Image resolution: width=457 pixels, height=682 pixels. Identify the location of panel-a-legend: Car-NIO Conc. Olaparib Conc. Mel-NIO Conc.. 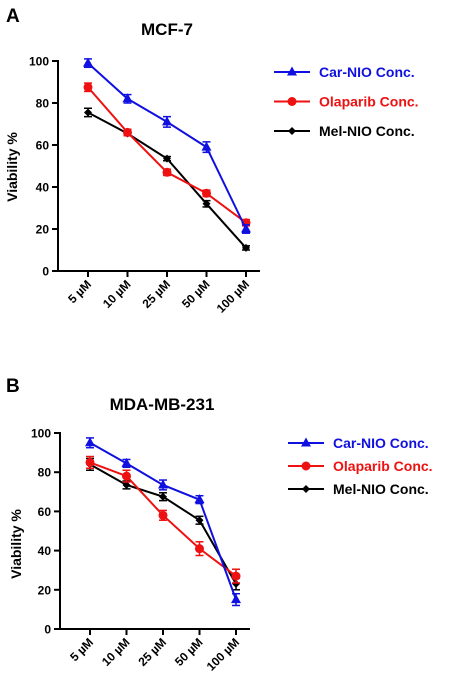
(346, 101).